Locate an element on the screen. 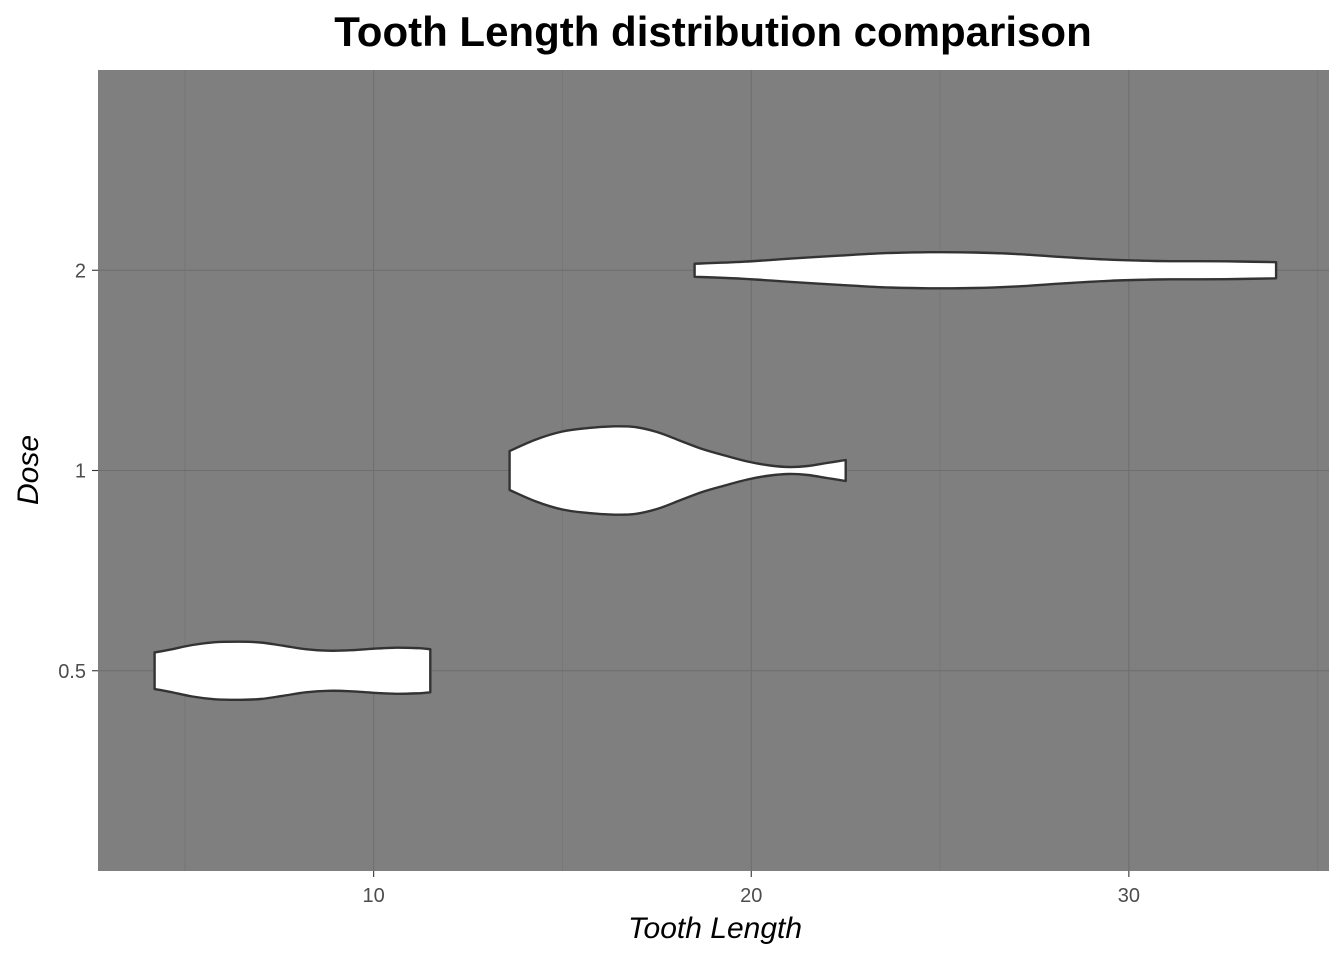  chart-title: Tooth Length distribution comparison is located at coordinates (712, 31).